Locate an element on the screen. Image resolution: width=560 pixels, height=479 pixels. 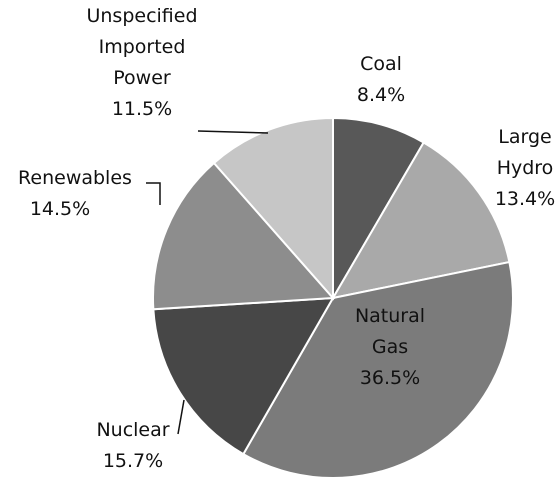
label-line: Nuclear is located at coordinates (132, 430).